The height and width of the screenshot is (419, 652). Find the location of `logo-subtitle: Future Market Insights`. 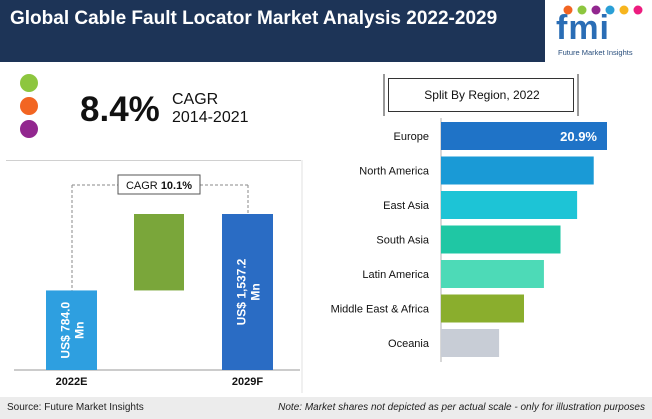

logo-subtitle: Future Market Insights is located at coordinates (595, 52).